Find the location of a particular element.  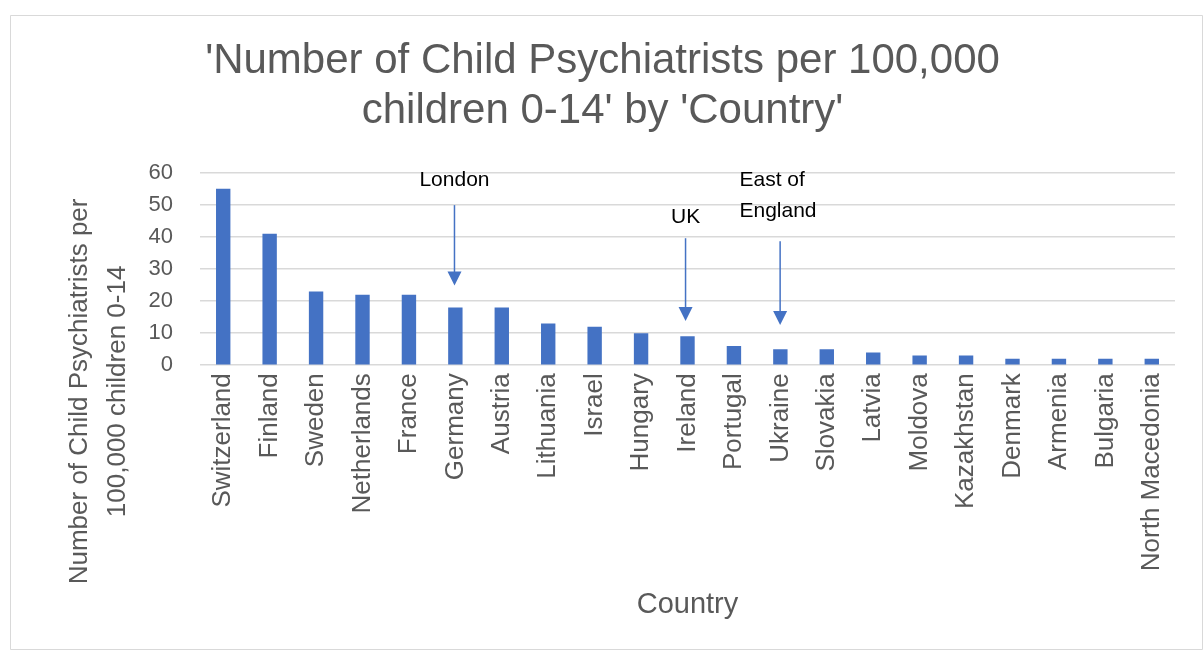

y-tick-label: 30 is located at coordinates (160, 268).